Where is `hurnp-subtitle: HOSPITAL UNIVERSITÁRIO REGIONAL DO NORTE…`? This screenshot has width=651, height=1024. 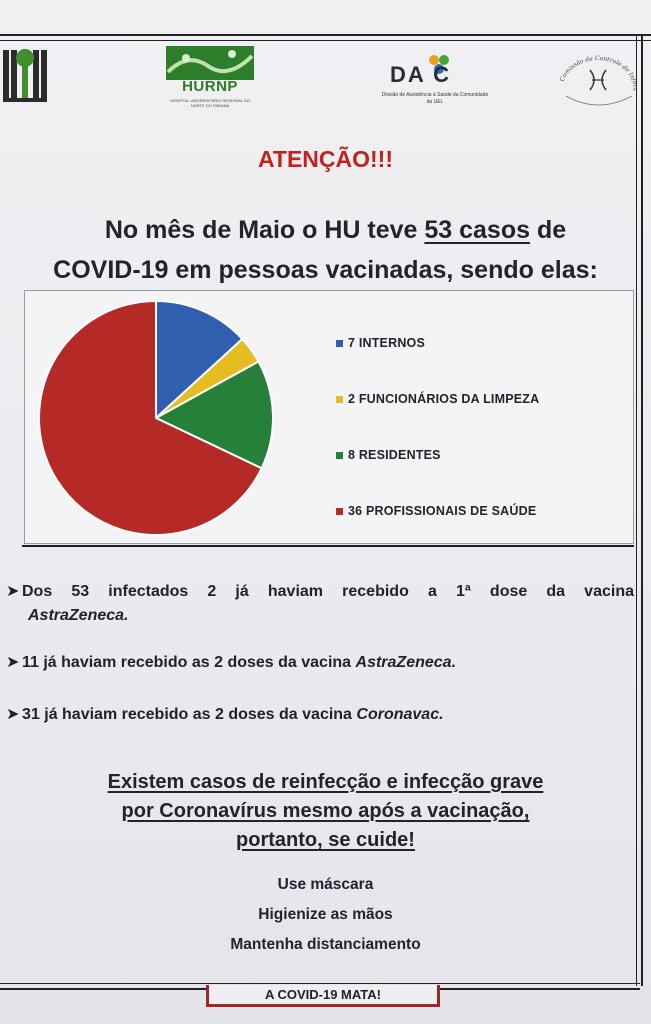 hurnp-subtitle: HOSPITAL UNIVERSITÁRIO REGIONAL DO NORTE… is located at coordinates (210, 103).